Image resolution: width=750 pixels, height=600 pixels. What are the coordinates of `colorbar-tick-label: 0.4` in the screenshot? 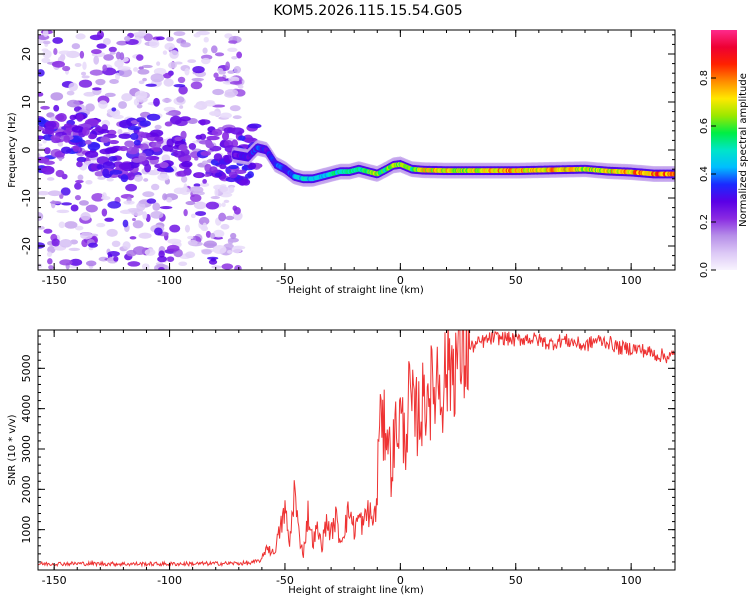 It's located at (704, 174).